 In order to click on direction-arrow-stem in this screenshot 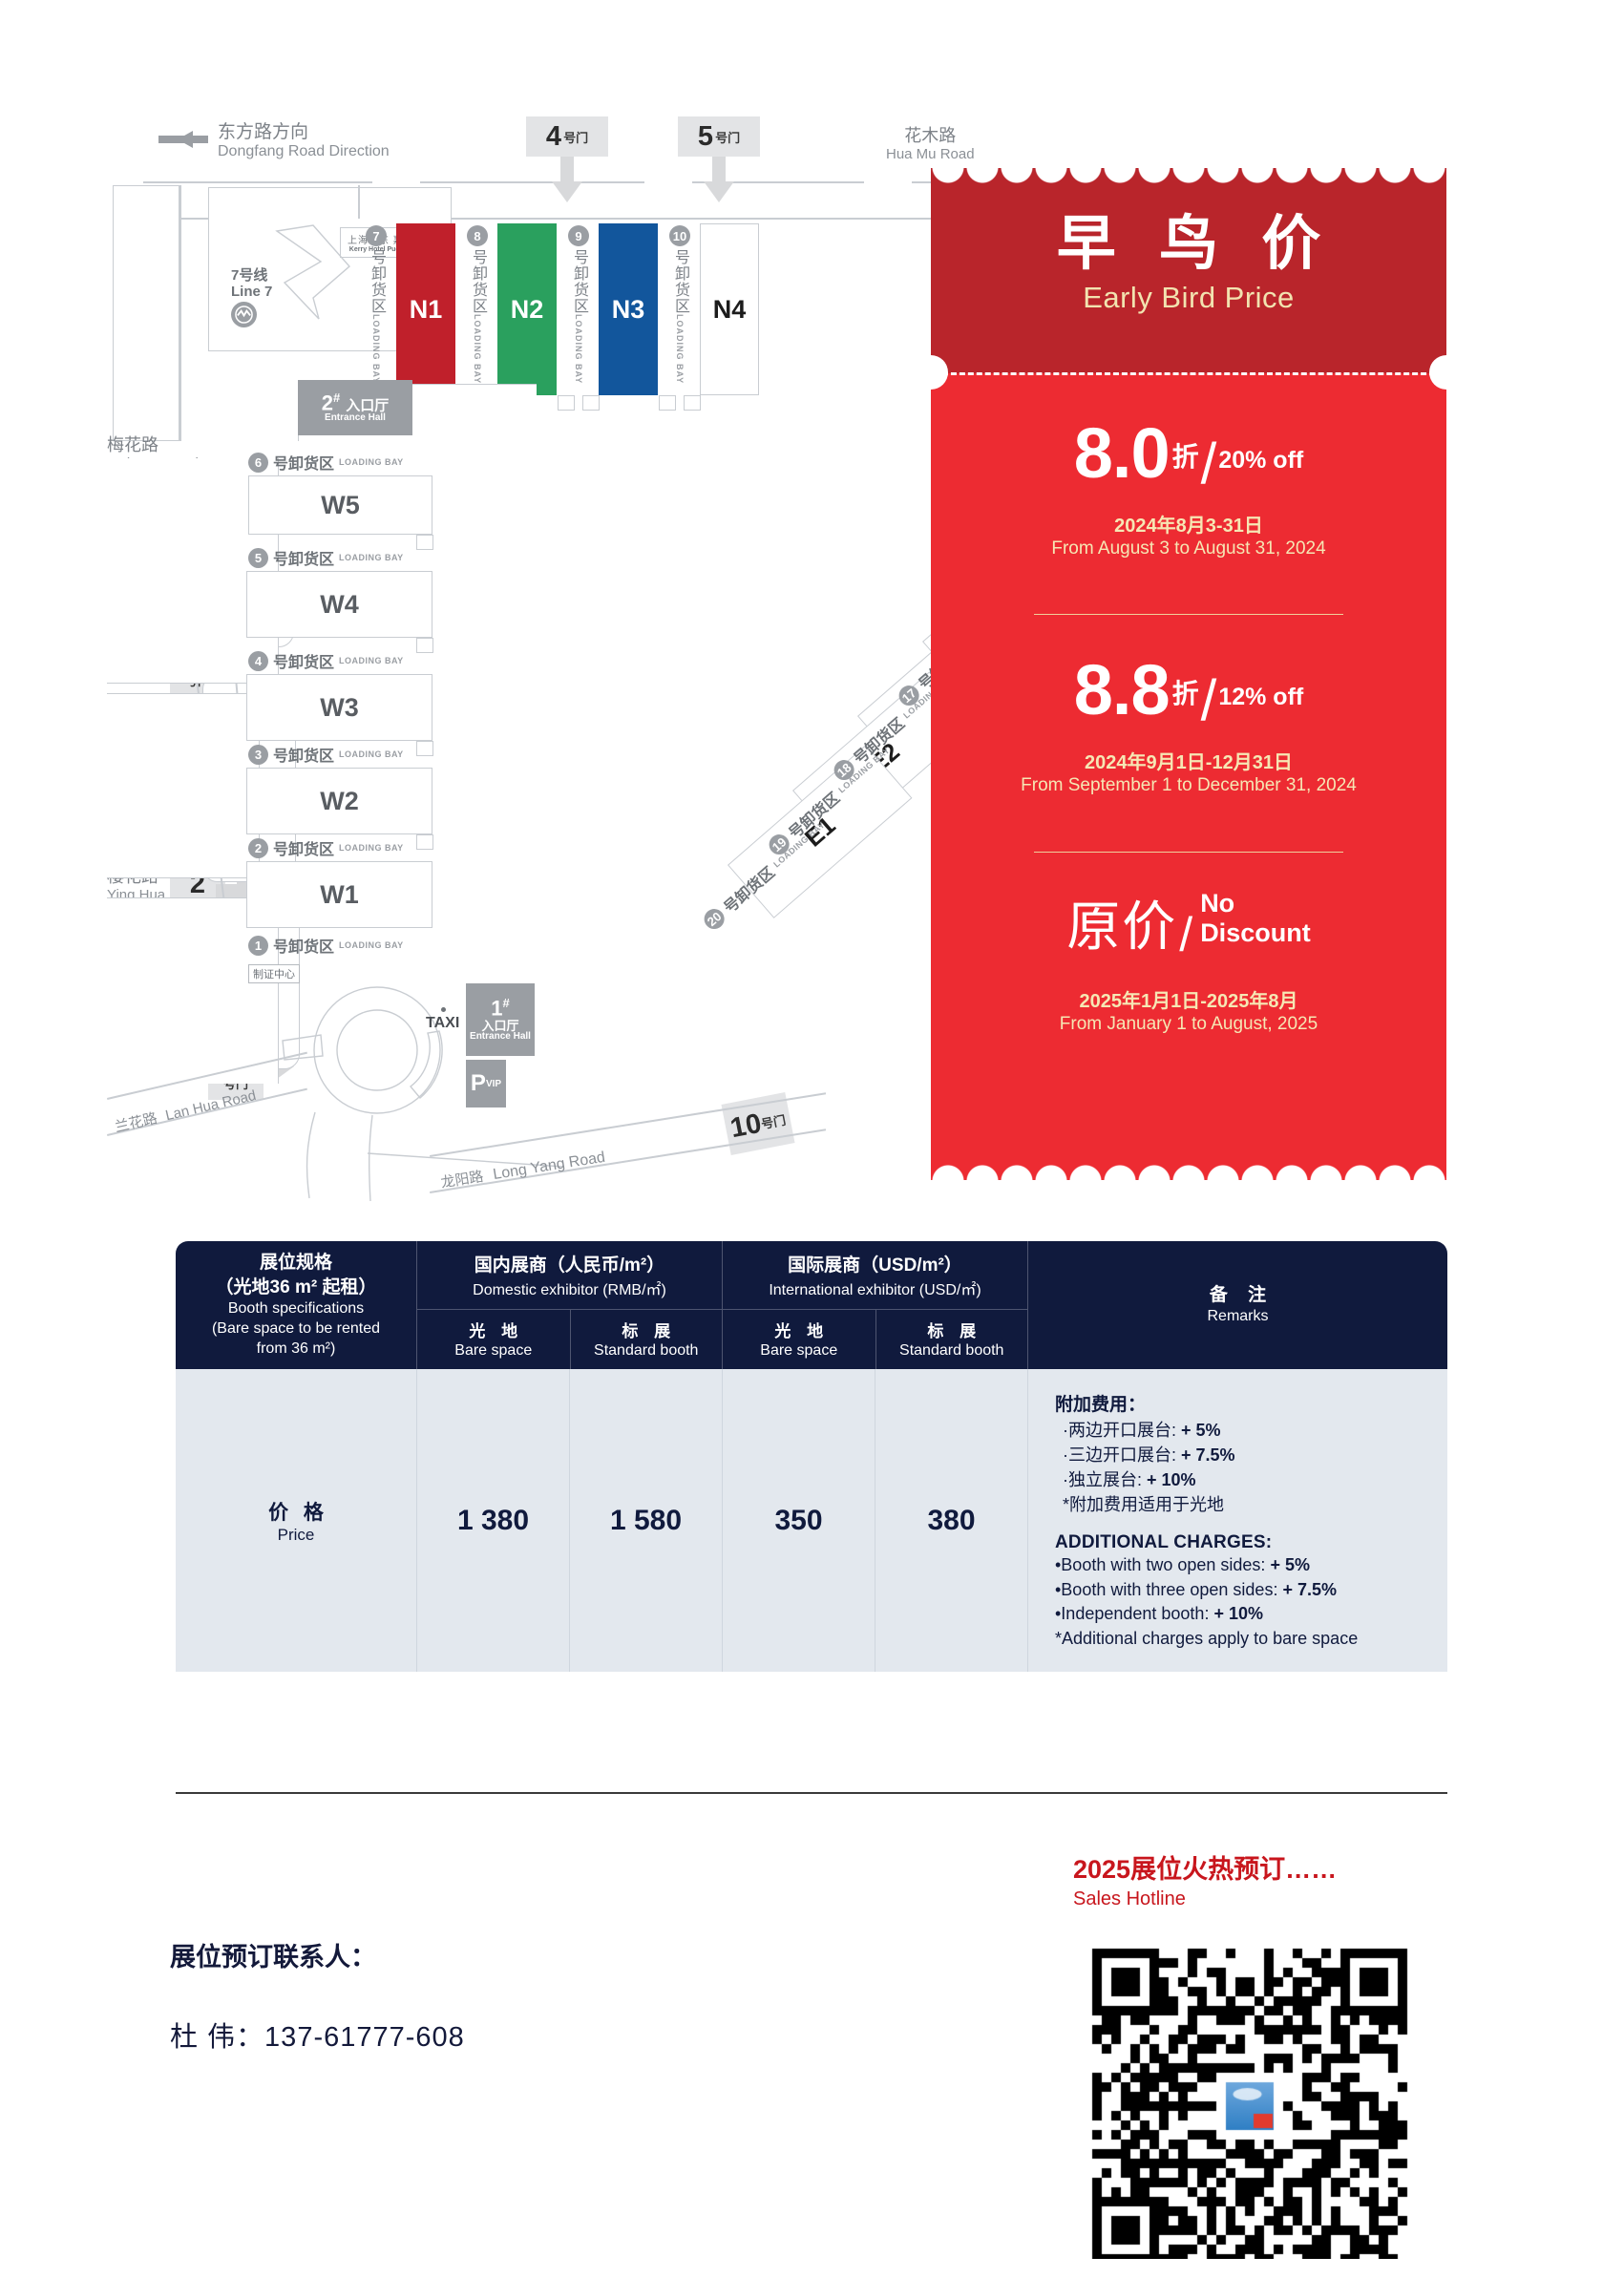, I will do `click(183, 139)`.